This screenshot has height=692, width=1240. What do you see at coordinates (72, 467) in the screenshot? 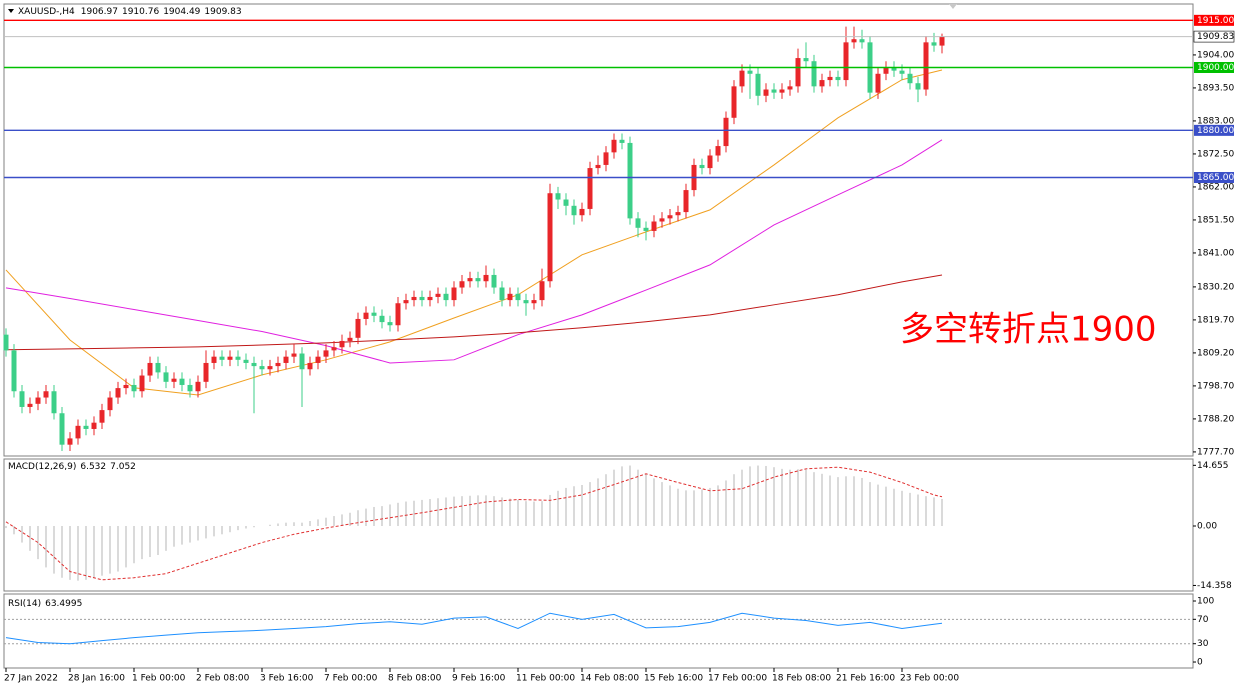
I see `macd-header: MACD(12,26,9) 6.532 7.052` at bounding box center [72, 467].